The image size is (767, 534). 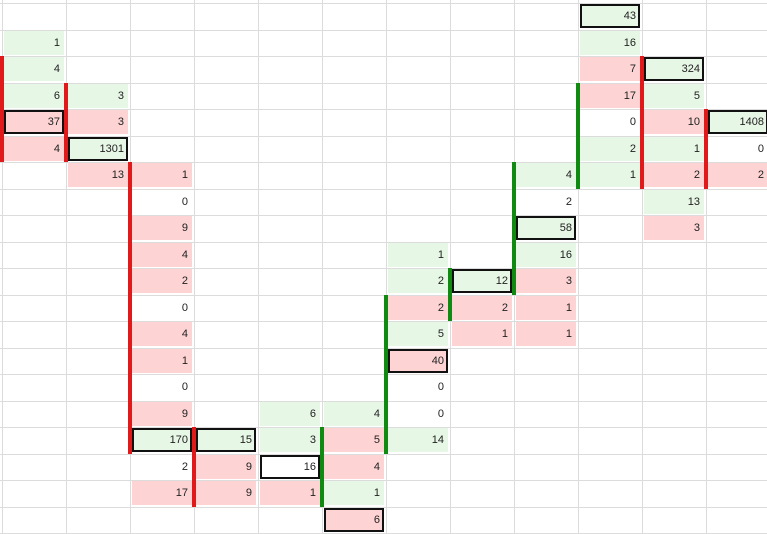 What do you see at coordinates (546, 228) in the screenshot?
I see `sheet-cell: 58` at bounding box center [546, 228].